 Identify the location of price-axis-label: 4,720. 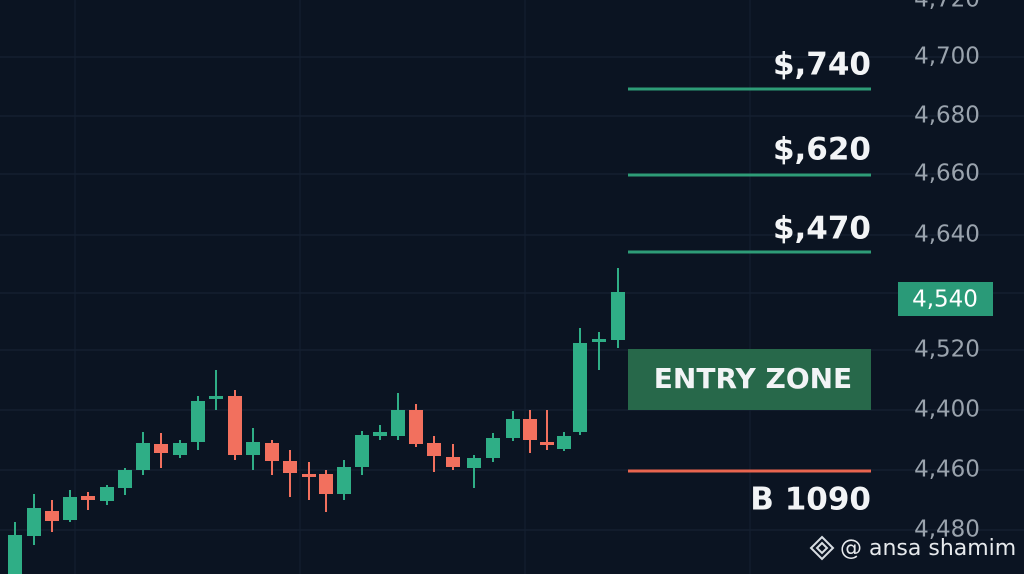
(947, 6).